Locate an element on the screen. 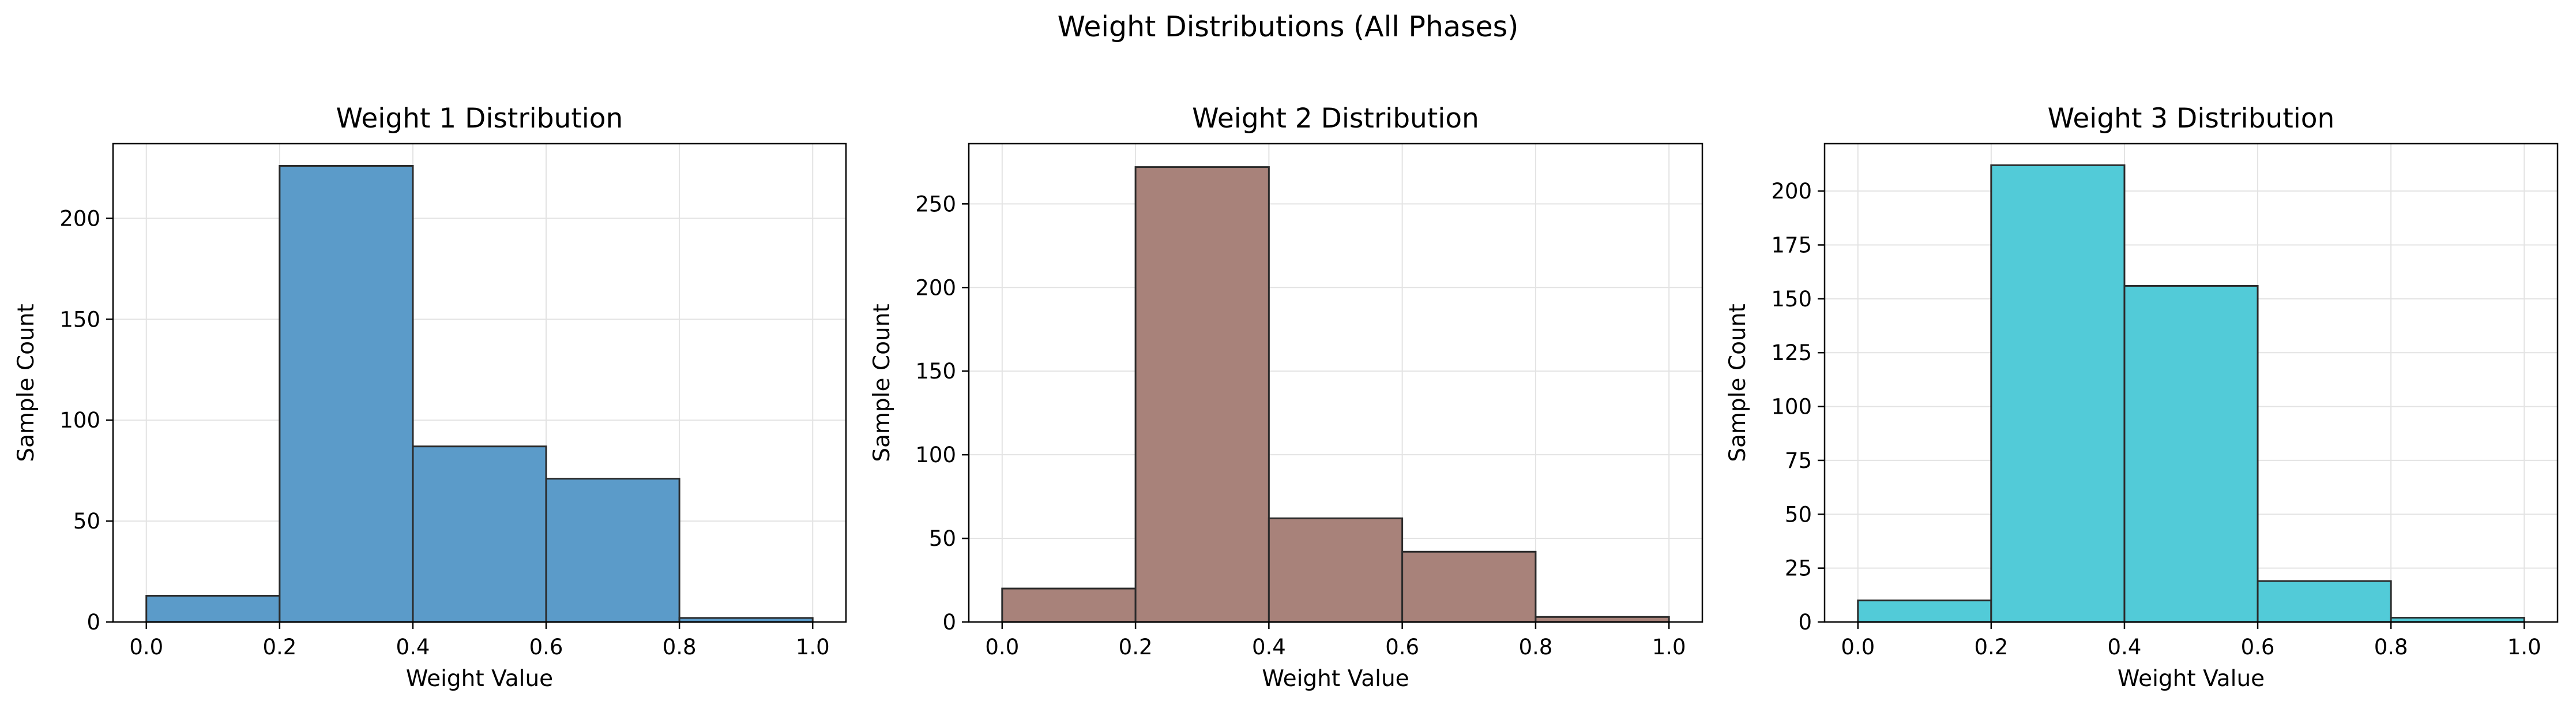 The width and height of the screenshot is (2576, 712). y-tick-label: 250 is located at coordinates (935, 204).